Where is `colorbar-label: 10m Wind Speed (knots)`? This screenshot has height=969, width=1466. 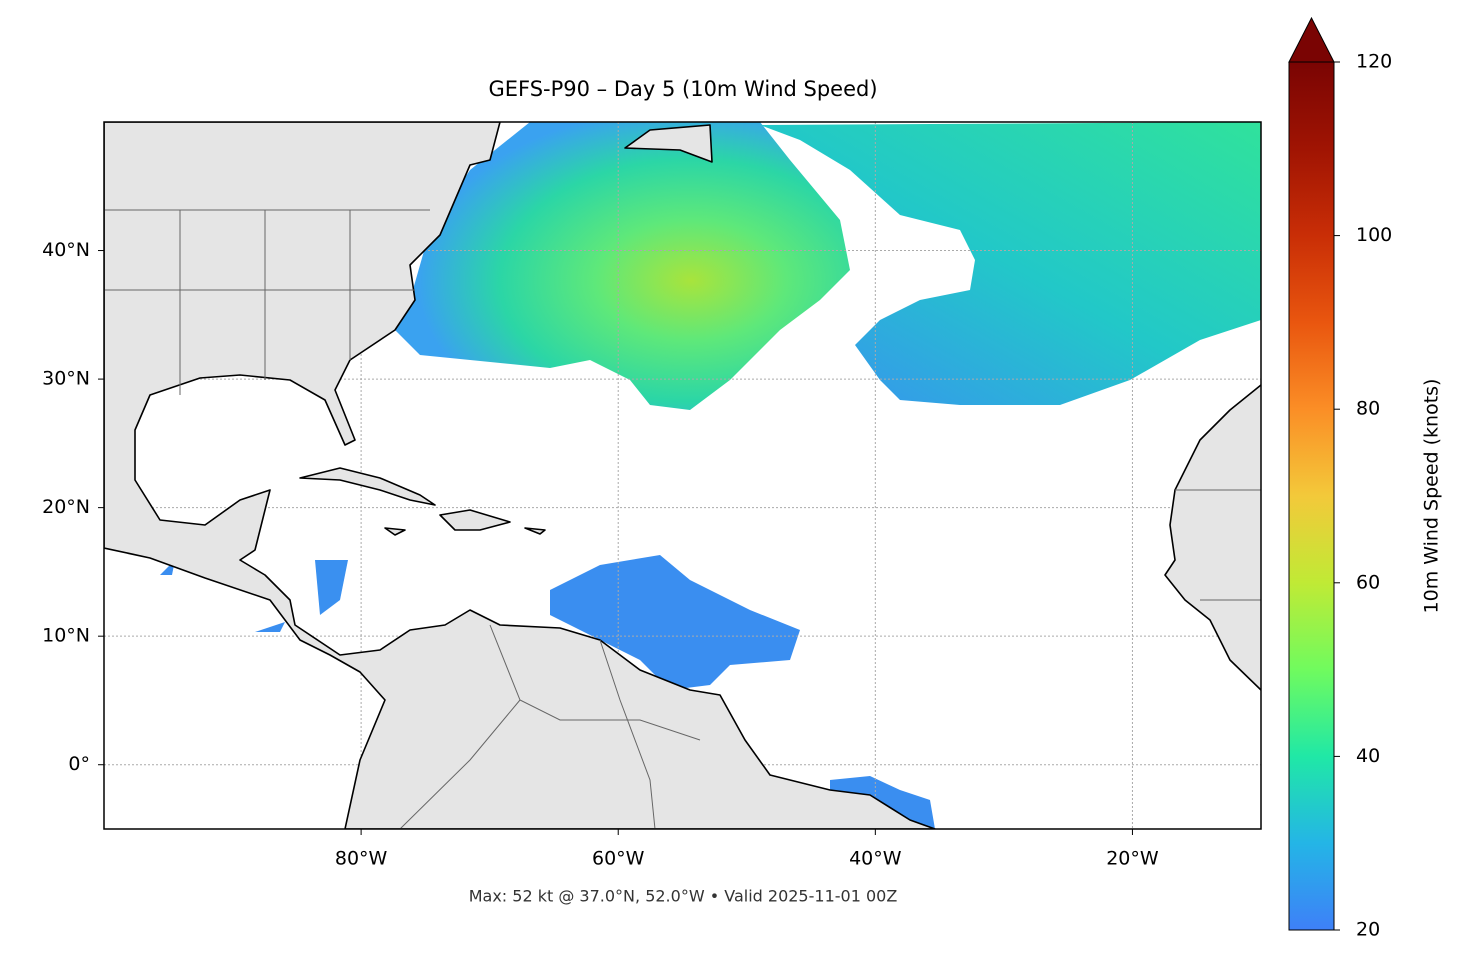
colorbar-label: 10m Wind Speed (knots) is located at coordinates (1432, 496).